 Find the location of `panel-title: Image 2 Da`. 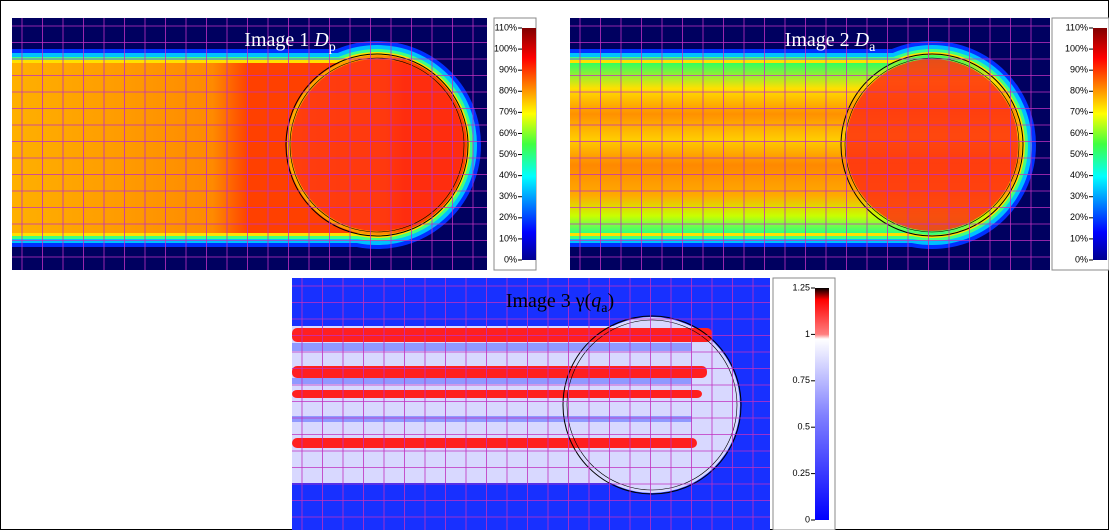

panel-title: Image 2 Da is located at coordinates (830, 42).